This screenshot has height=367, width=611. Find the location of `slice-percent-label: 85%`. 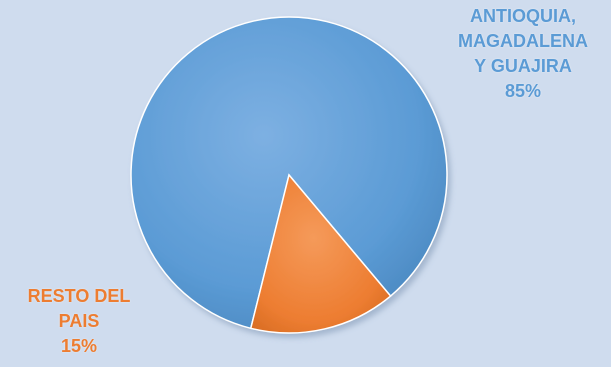

slice-percent-label: 85% is located at coordinates (523, 91).